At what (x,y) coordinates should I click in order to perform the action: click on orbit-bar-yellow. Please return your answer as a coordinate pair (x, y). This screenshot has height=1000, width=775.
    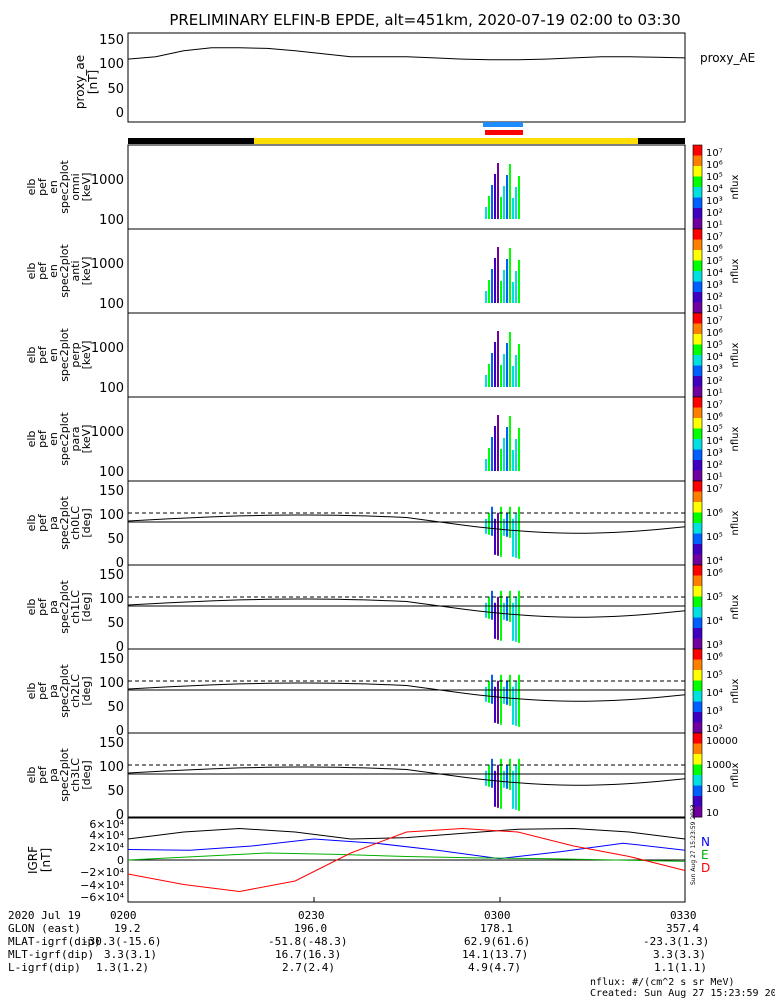
    Looking at the image, I should click on (446, 141).